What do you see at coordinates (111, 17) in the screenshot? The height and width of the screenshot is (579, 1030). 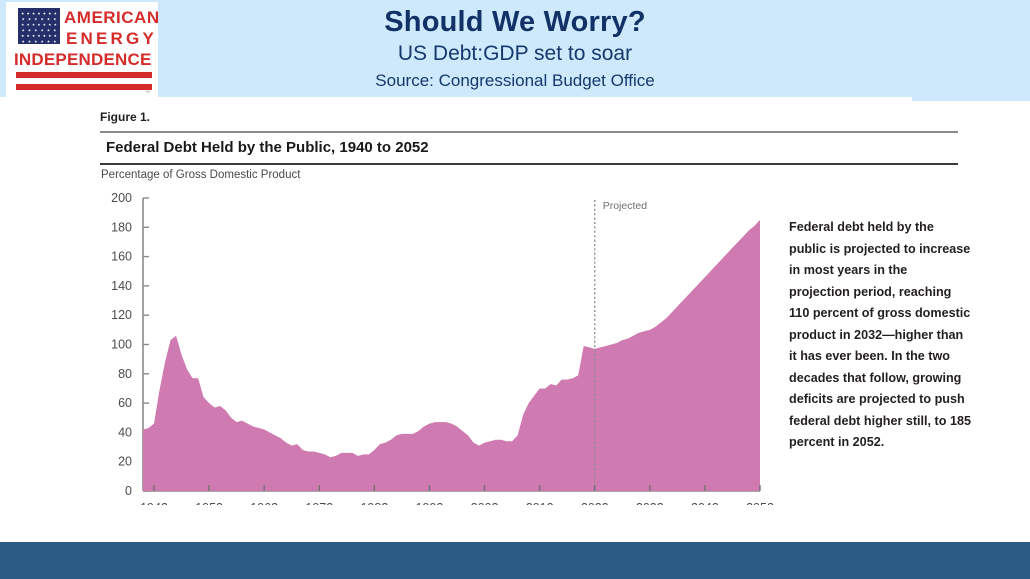 I see `logo-line-american: AMERICAN` at bounding box center [111, 17].